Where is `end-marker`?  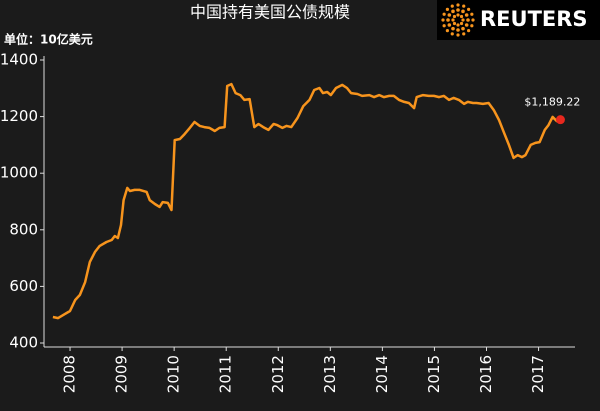 end-marker is located at coordinates (560, 120).